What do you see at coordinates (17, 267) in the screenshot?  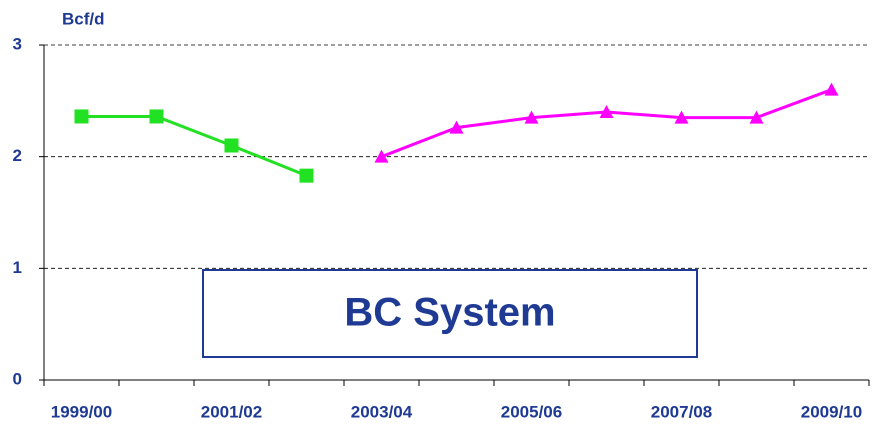 I see `y-tick-label: 1` at bounding box center [17, 267].